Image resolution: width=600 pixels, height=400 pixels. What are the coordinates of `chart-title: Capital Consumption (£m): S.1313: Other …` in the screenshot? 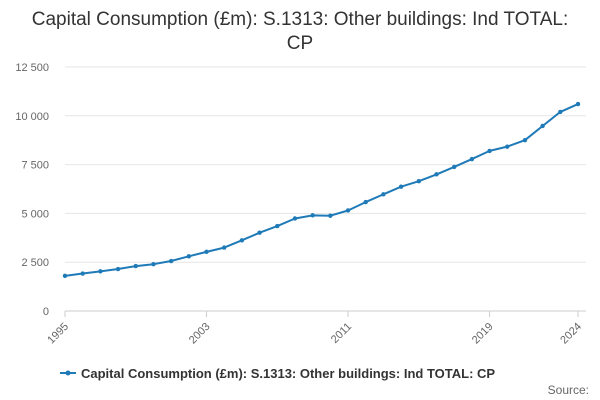 It's located at (300, 31).